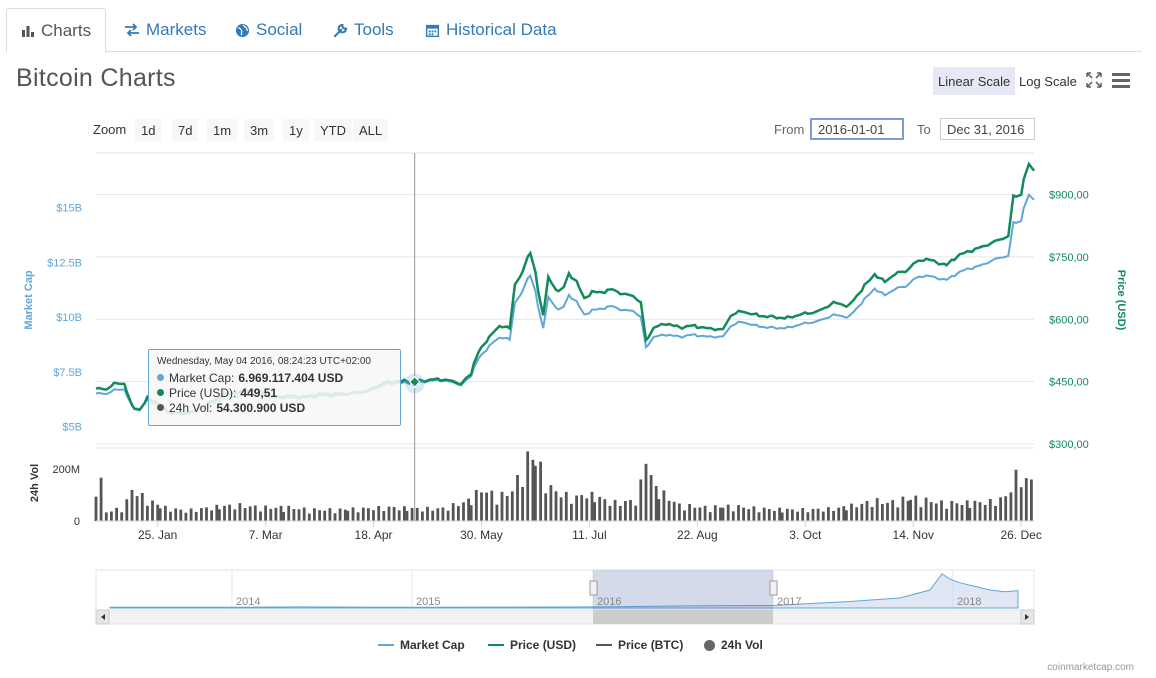  Describe the element at coordinates (593, 588) in the screenshot. I see `navigator-left-handle` at that location.